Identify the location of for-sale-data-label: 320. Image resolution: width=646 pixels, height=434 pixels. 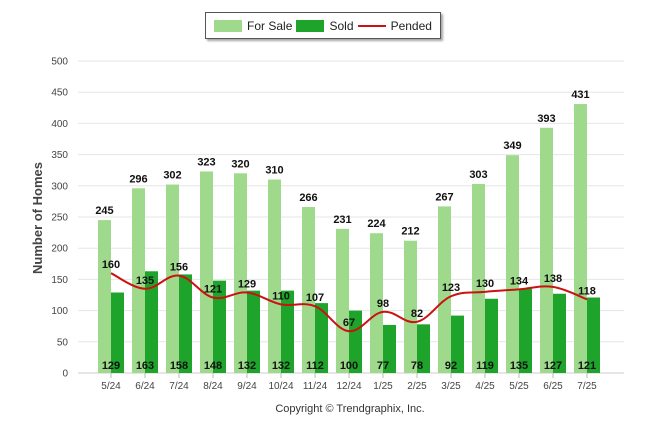
(240, 164).